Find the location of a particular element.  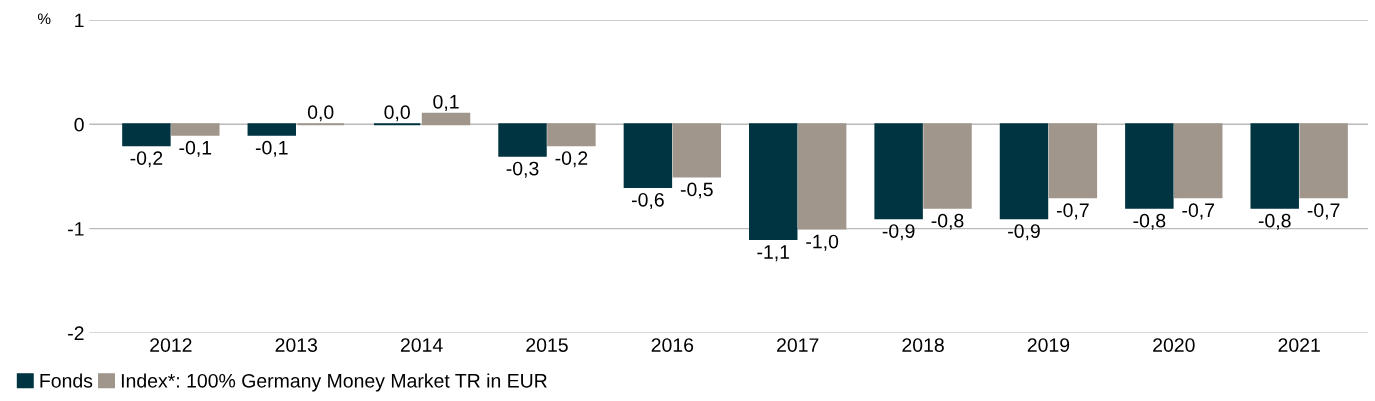

x-tick-label: 2015 is located at coordinates (547, 345).